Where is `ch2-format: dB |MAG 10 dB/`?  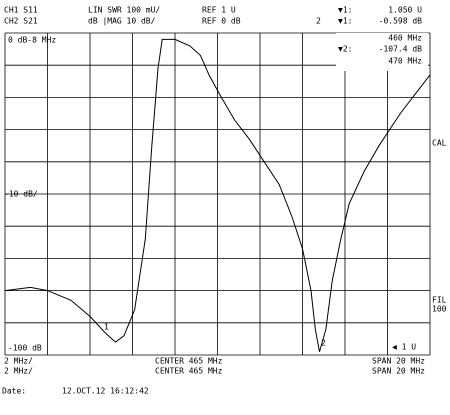
ch2-format: dB |MAG 10 dB/ is located at coordinates (122, 21).